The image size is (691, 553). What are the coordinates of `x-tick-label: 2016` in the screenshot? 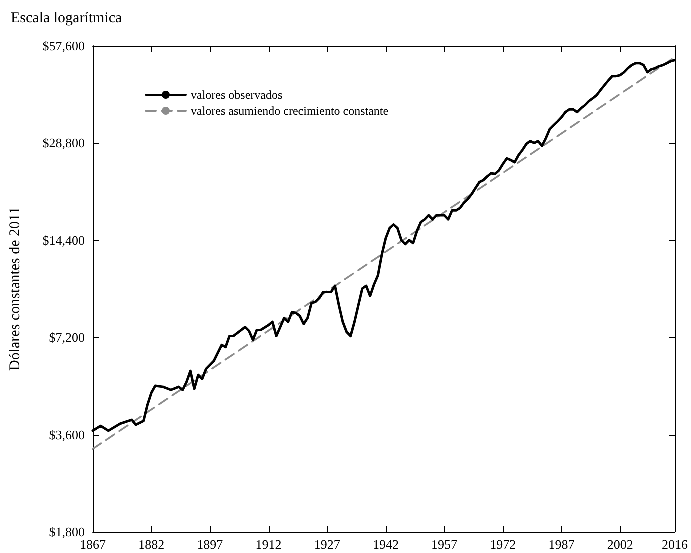 It's located at (675, 544).